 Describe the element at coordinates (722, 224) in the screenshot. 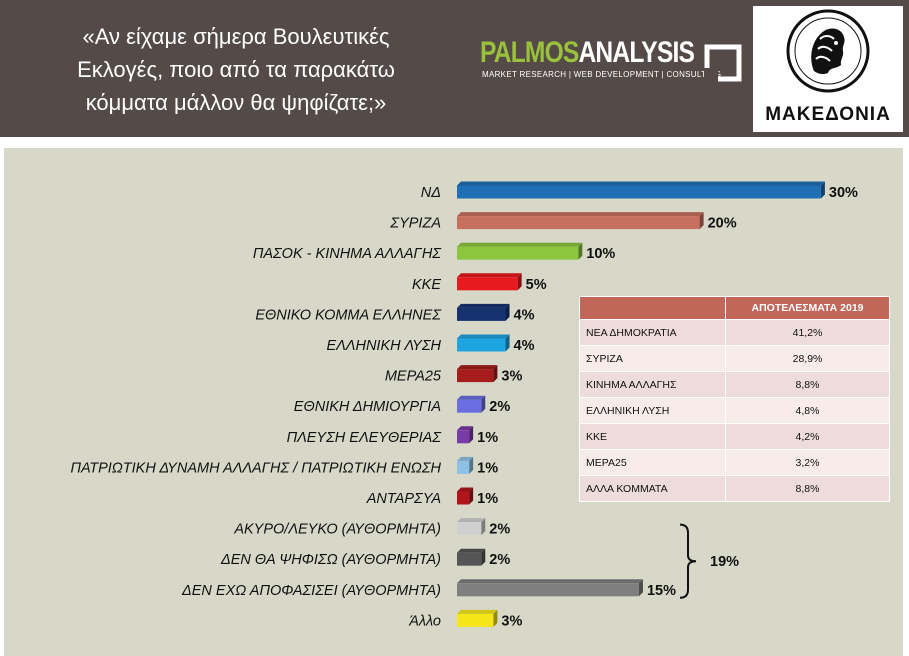

I see `value-label: 20%` at that location.